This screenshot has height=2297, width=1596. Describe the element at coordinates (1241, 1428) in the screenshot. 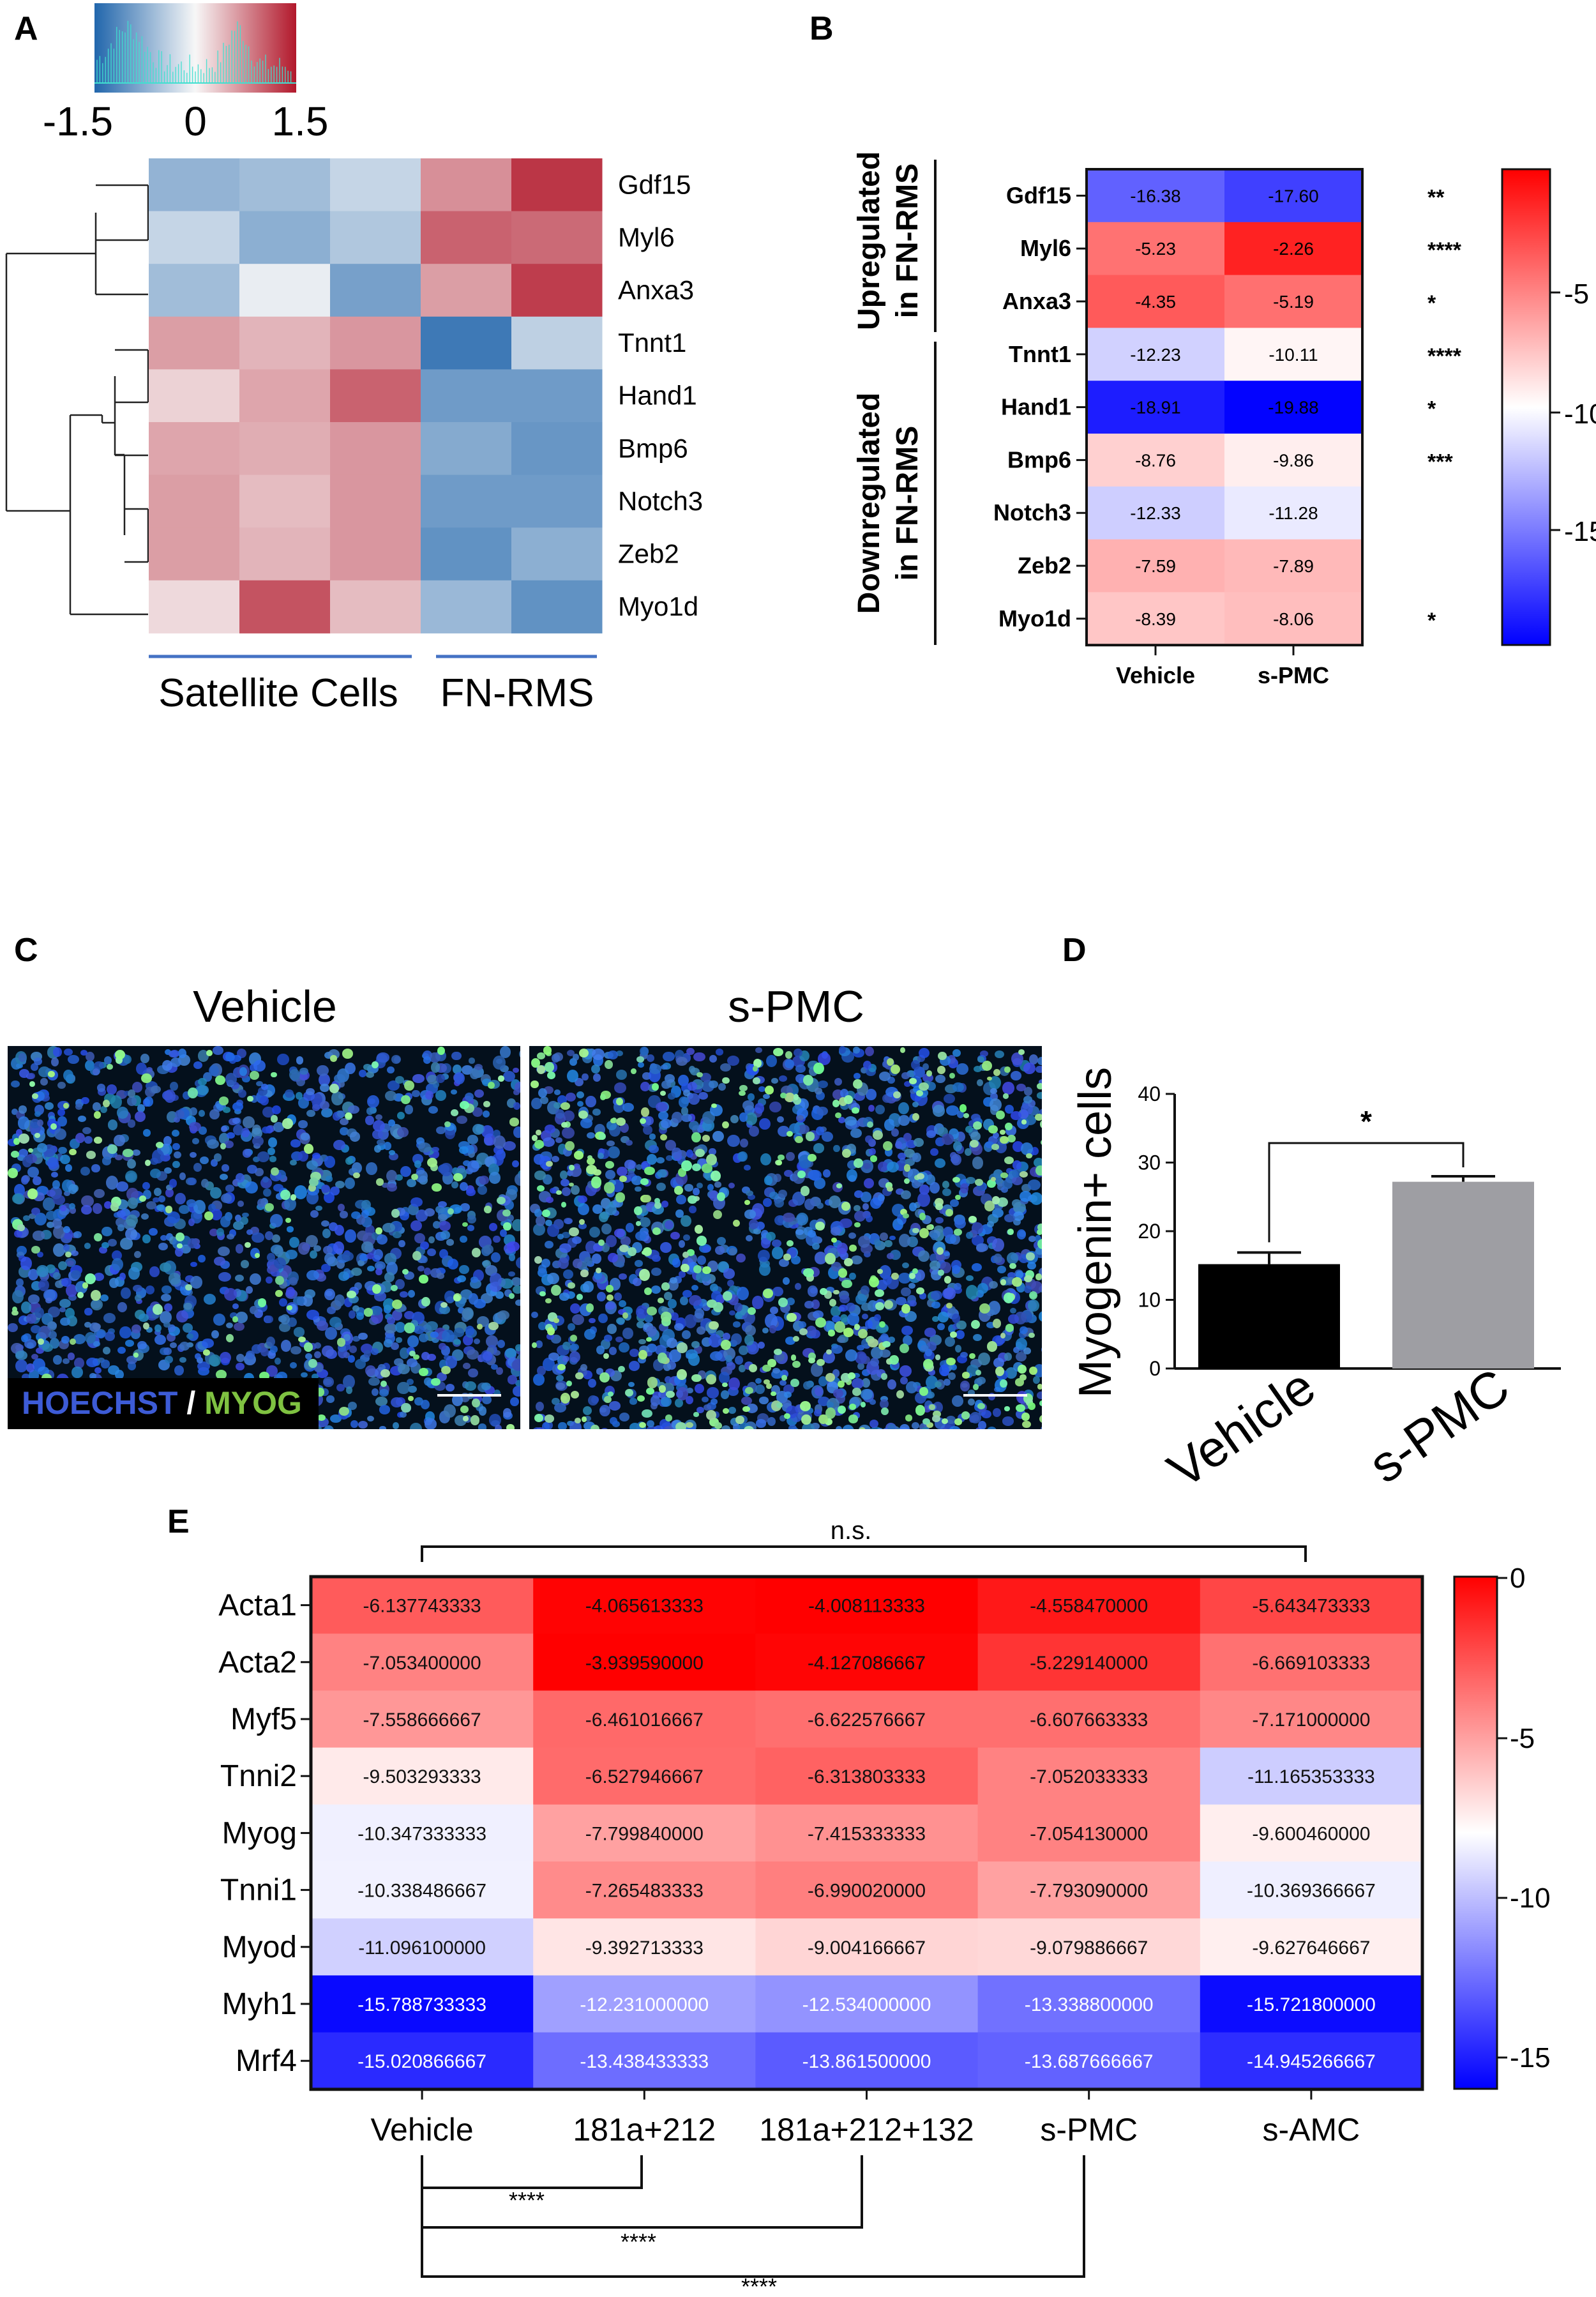

I see `panel-d-xlabel: Vehicle` at that location.